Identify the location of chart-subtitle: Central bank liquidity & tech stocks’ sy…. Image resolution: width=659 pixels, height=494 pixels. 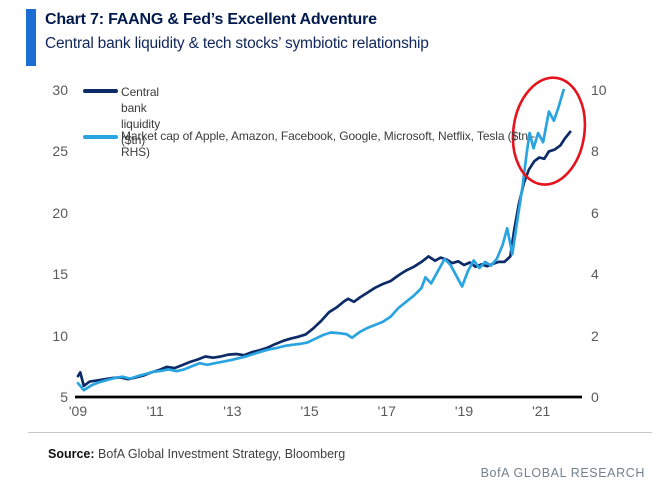
(237, 43).